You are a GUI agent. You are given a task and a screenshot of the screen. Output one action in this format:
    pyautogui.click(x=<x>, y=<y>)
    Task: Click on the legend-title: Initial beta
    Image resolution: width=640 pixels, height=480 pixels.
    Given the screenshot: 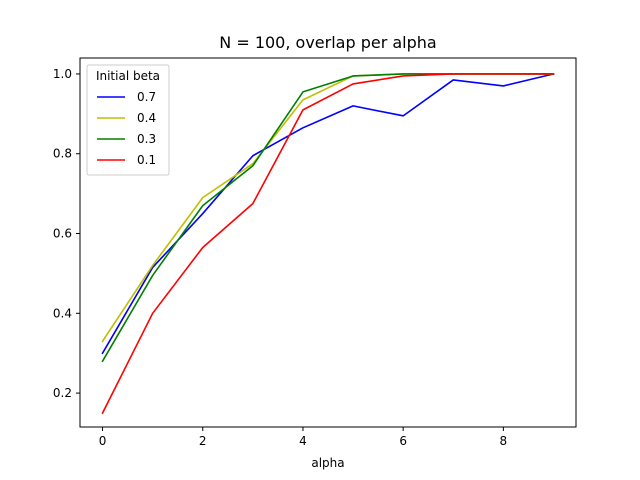 What is the action you would take?
    pyautogui.click(x=128, y=76)
    